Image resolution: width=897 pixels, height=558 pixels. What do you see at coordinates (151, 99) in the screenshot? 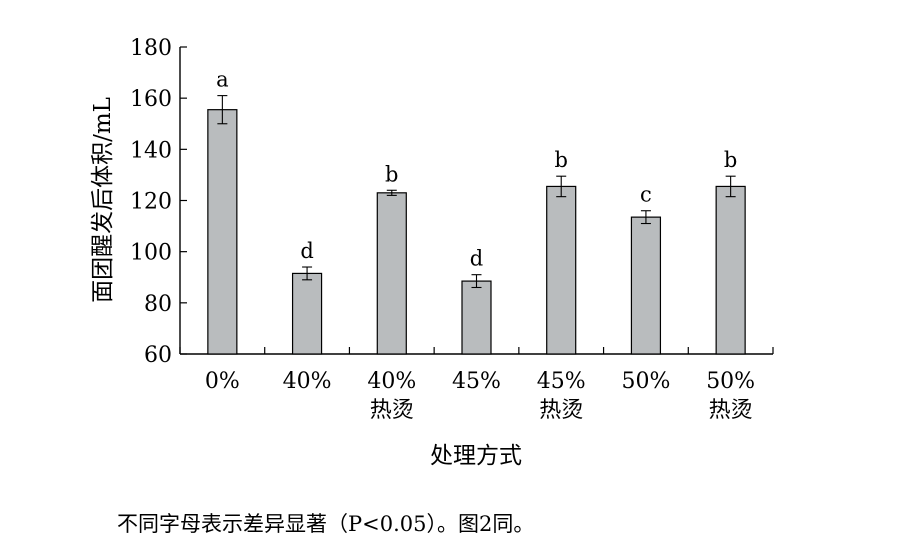
I see `y-tick-label: 160` at bounding box center [151, 99].